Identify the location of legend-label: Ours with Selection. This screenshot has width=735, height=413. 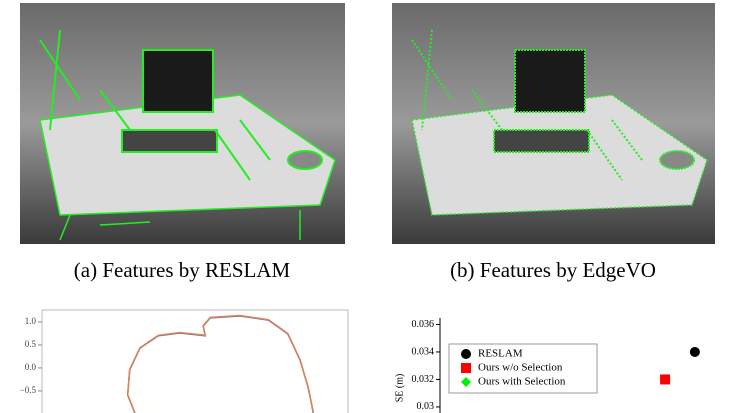
(522, 382).